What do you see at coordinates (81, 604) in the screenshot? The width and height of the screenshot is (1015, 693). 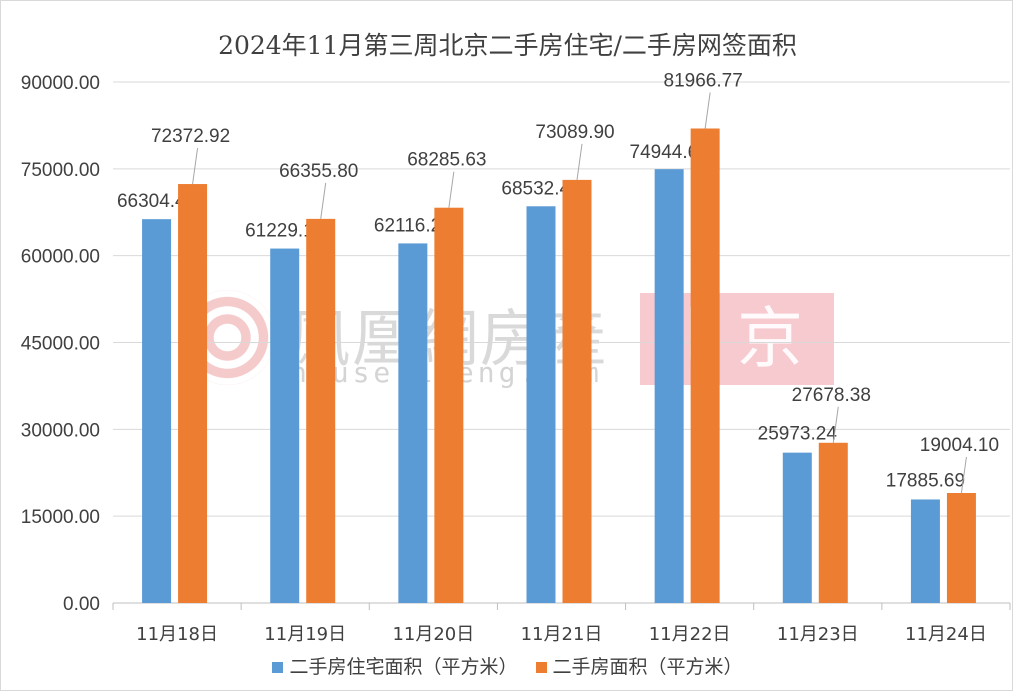 I see `y-tick-label: 0.00` at bounding box center [81, 604].